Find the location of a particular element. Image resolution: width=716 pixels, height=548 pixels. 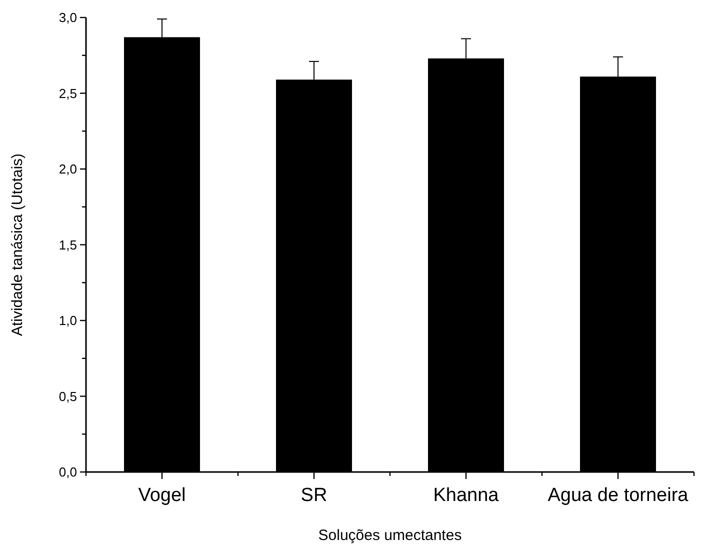

x-tick-label: Agua de torneira is located at coordinates (618, 495).